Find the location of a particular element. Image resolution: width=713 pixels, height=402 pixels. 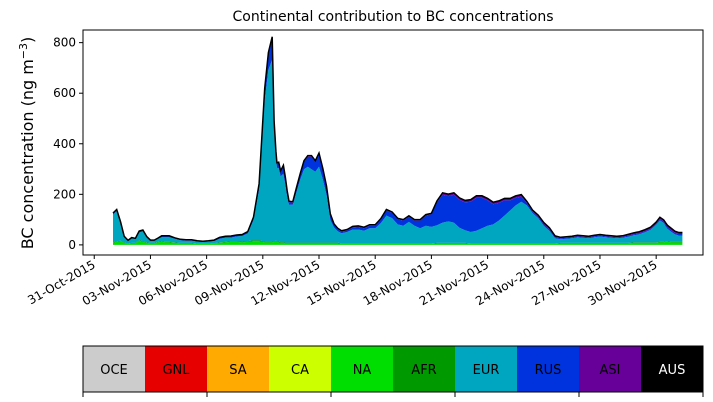

legend-frame is located at coordinates (393, 369).